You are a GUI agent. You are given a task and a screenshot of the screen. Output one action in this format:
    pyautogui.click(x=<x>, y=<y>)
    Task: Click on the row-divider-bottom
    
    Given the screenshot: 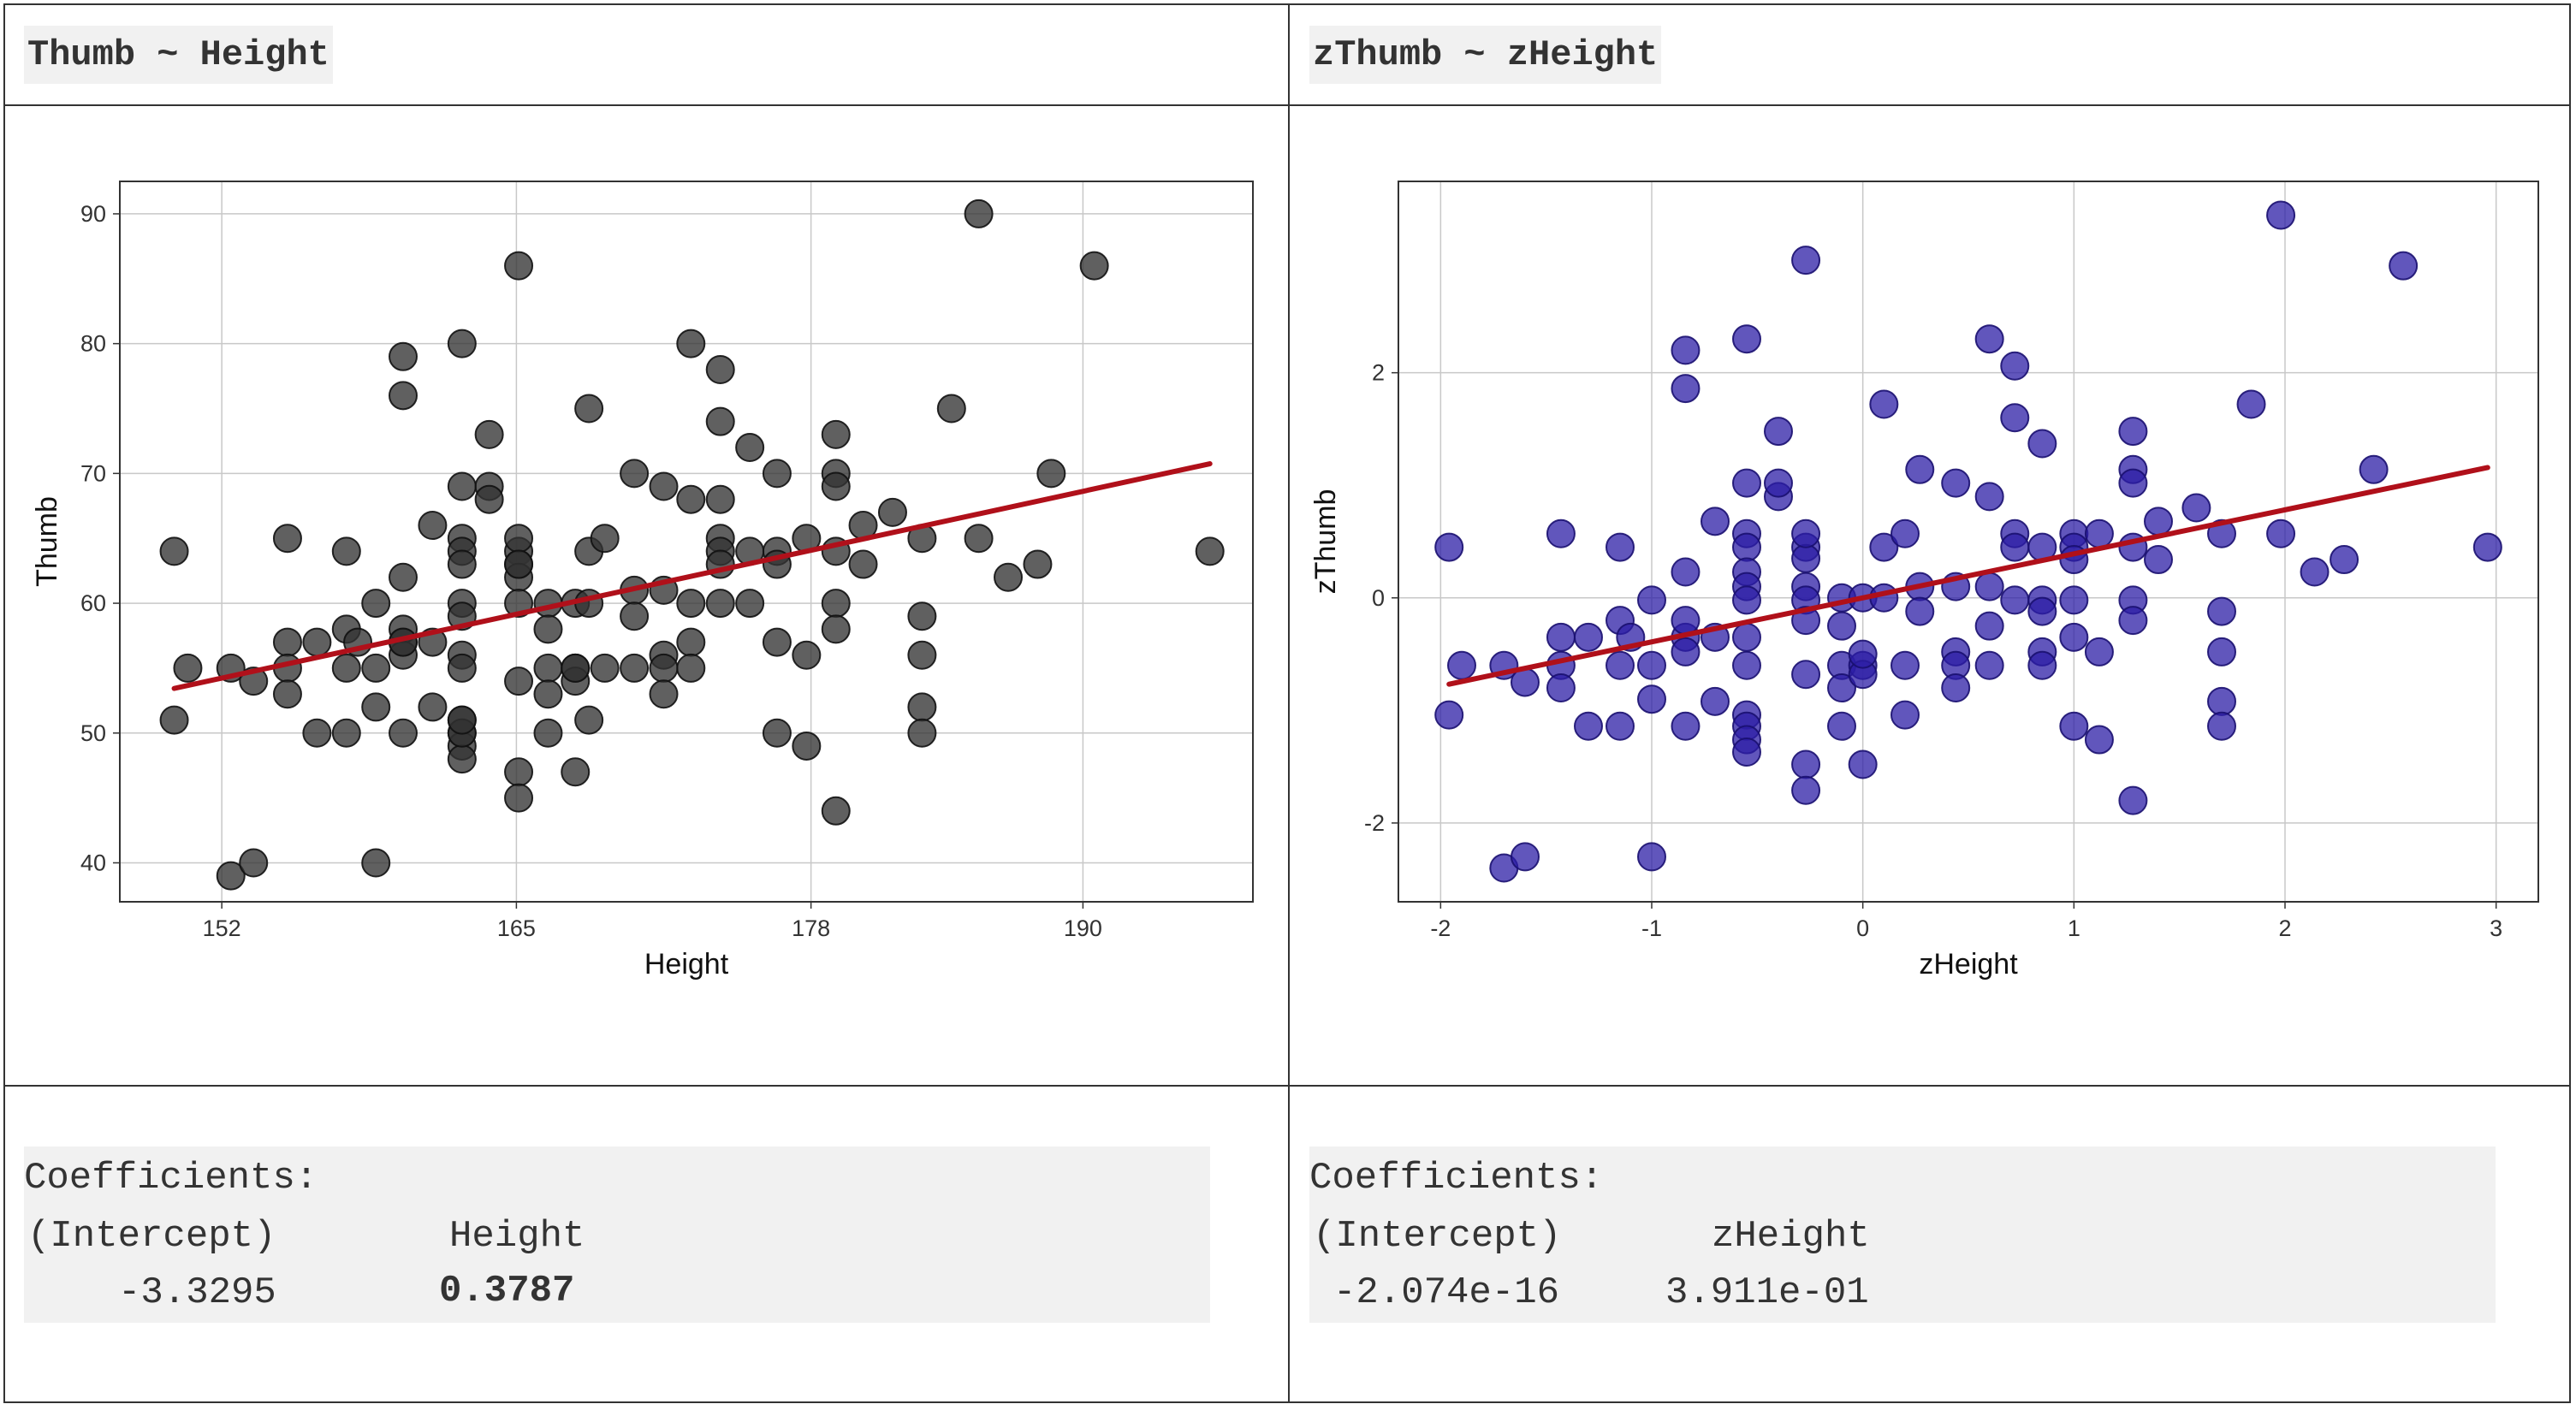 What is the action you would take?
    pyautogui.click(x=1287, y=1086)
    